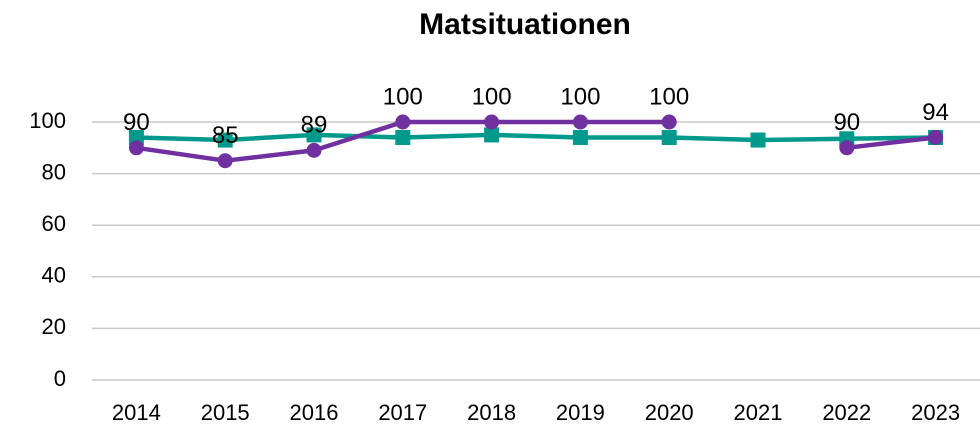  Describe the element at coordinates (54, 275) in the screenshot. I see `y-tick-label: 40` at that location.